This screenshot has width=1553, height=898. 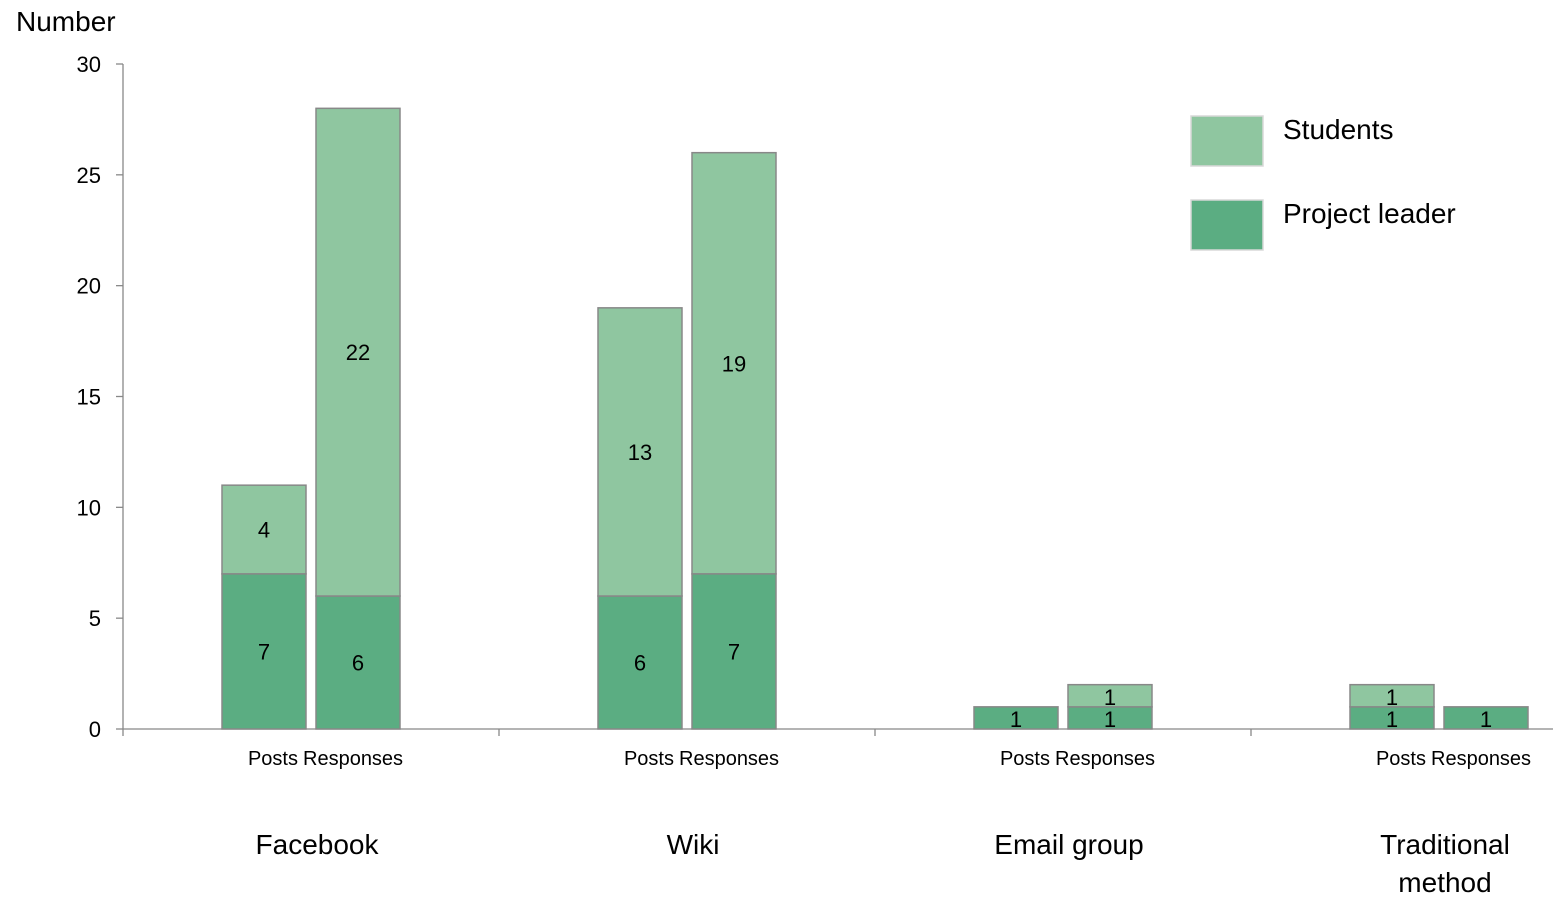 What do you see at coordinates (1338, 129) in the screenshot?
I see `legend-label: Students` at bounding box center [1338, 129].